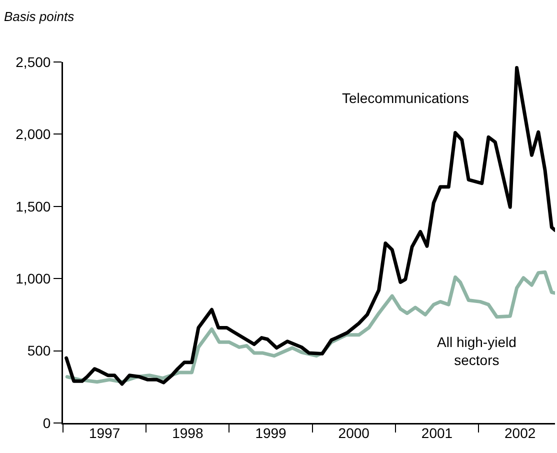 The image size is (557, 453). Describe the element at coordinates (33, 134) in the screenshot. I see `y-tick-label: 2,000` at that location.